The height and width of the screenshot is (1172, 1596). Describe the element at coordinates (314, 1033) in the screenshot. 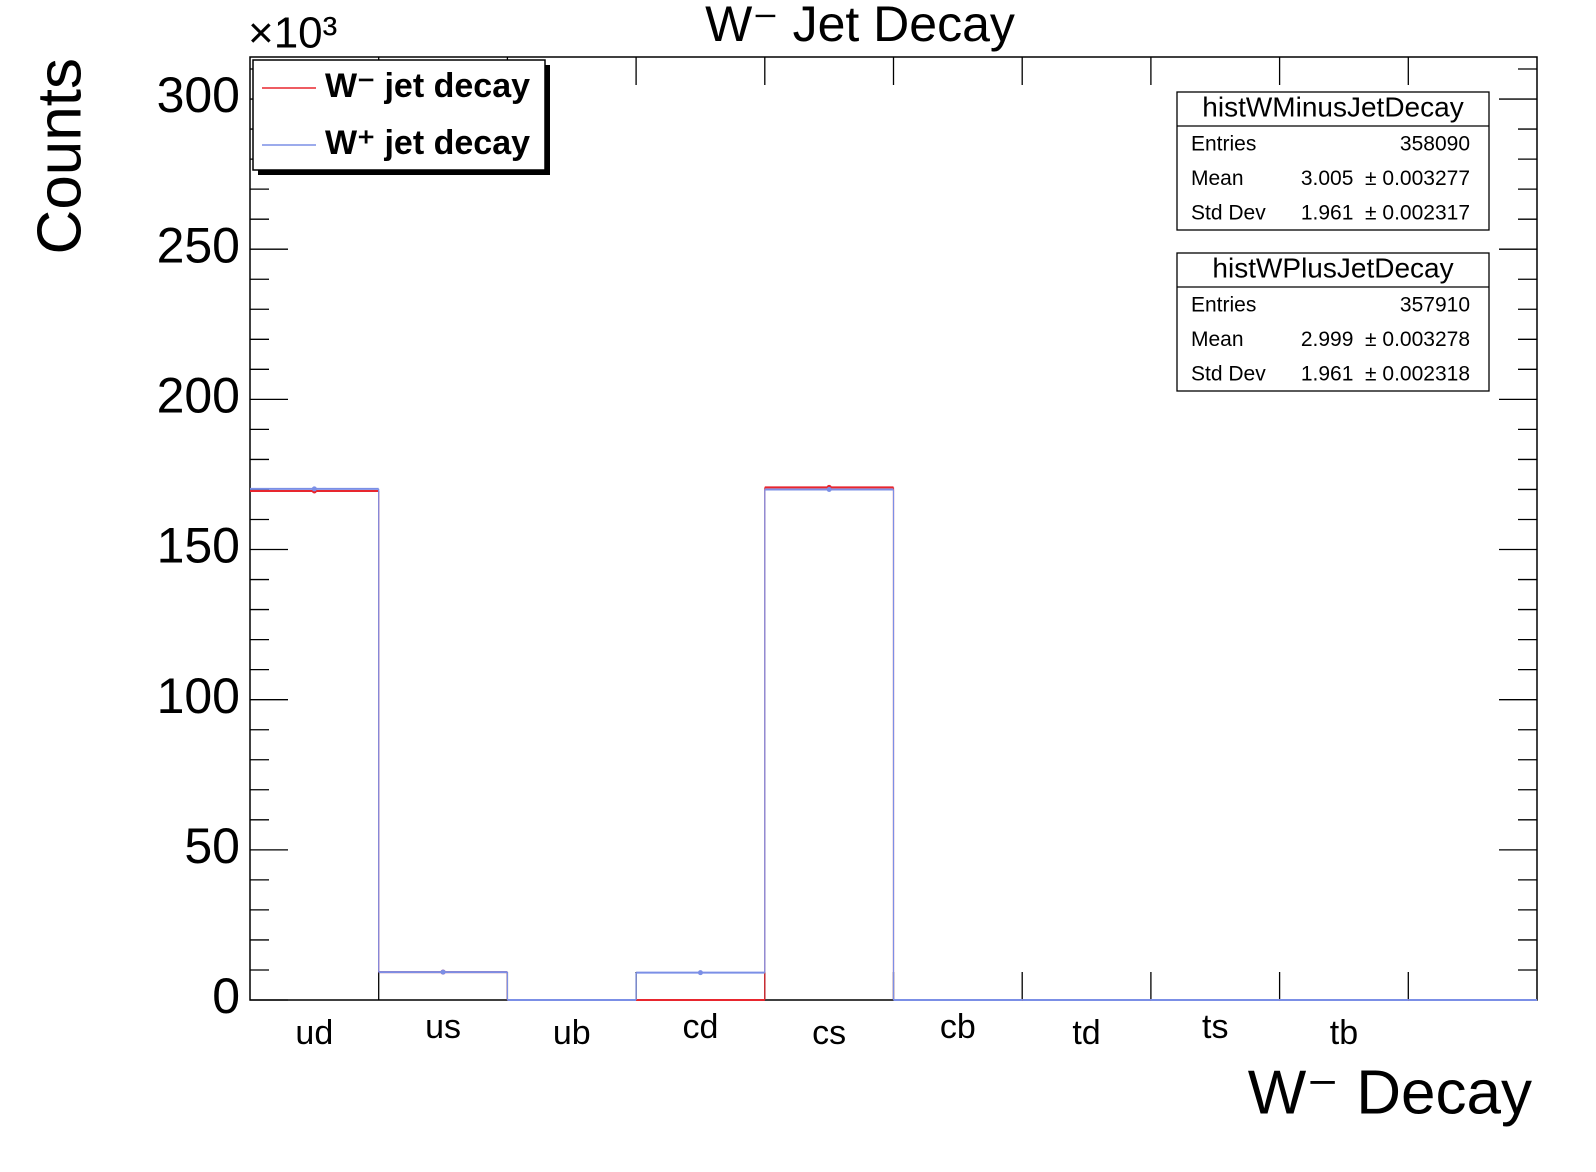

I see `x-tick-label: ud` at that location.